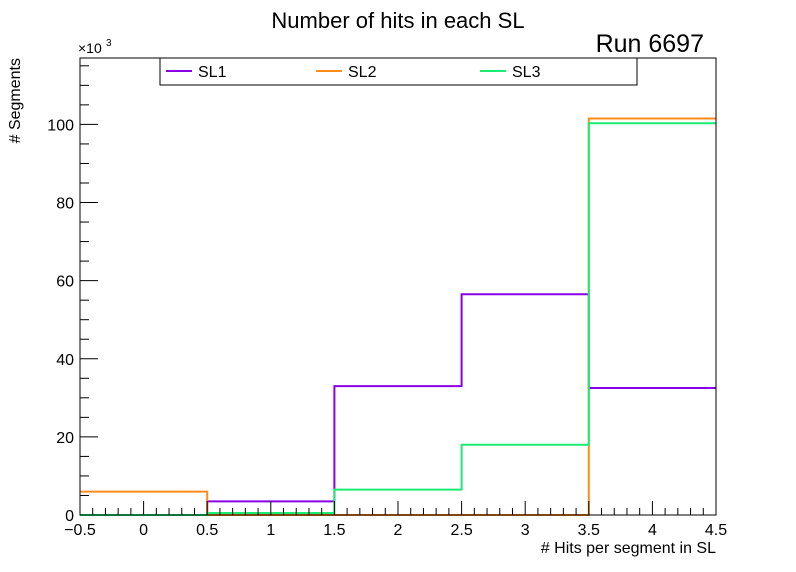 The width and height of the screenshot is (796, 572). Describe the element at coordinates (589, 530) in the screenshot. I see `x-tick-label: 3.5` at that location.